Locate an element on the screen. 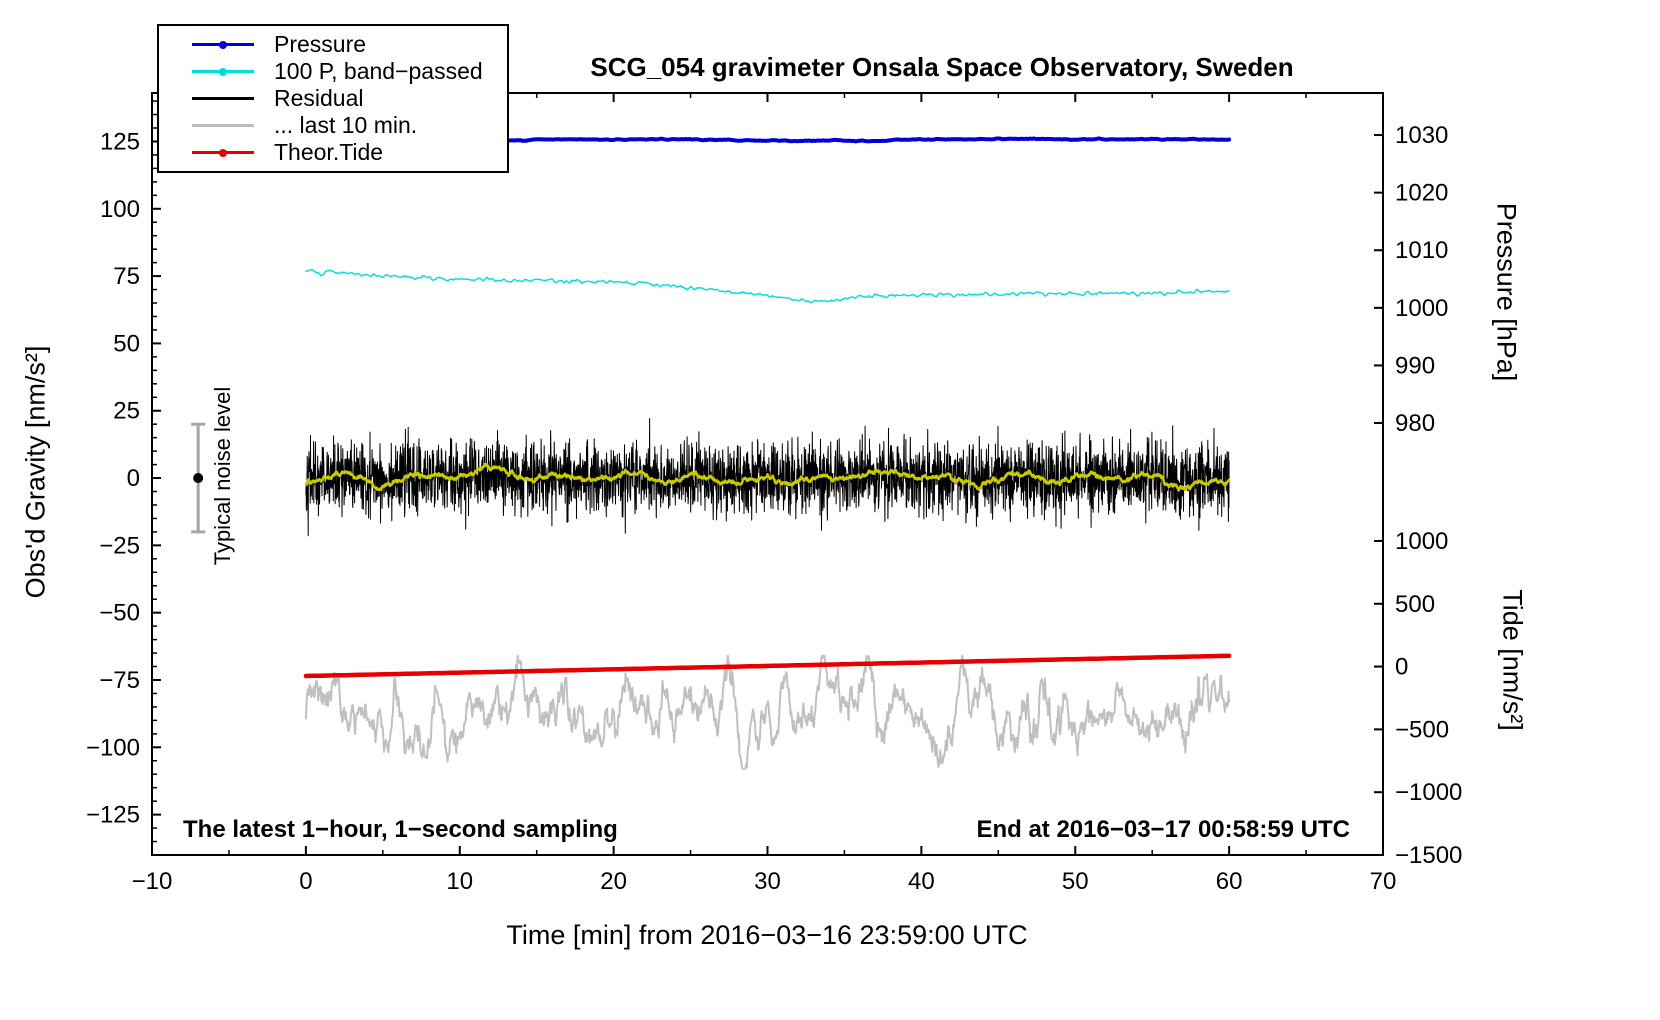  gravity-tick-label: 125 is located at coordinates (120, 141).